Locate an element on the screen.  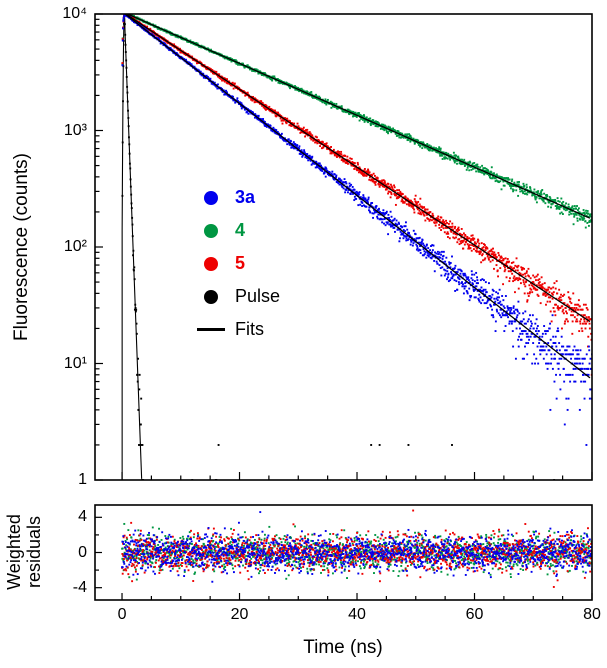
legend: 3a 4 5 Pulse Fits is located at coordinates (238, 263).